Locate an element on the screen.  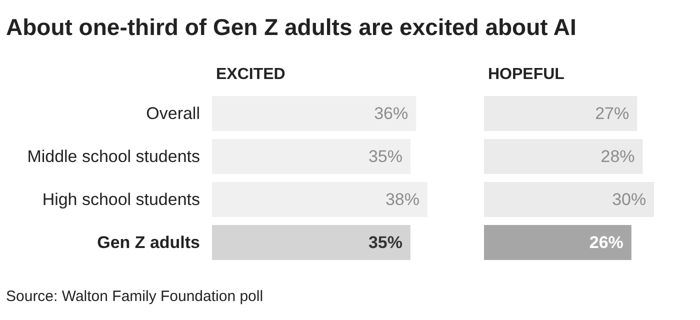
data-label: 28% is located at coordinates (617, 156).